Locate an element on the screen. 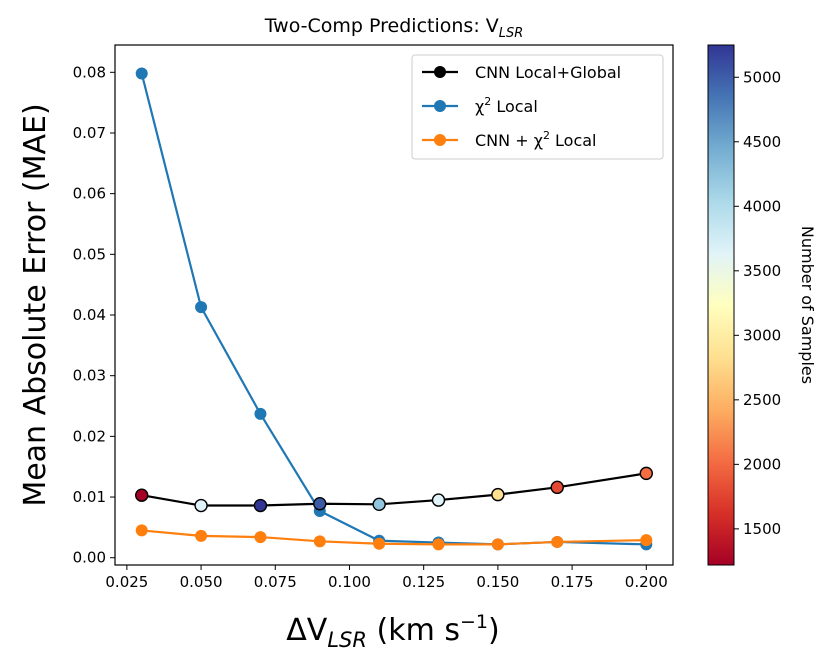 The image size is (831, 662). colorbar-tick-label: 5000 is located at coordinates (762, 77).